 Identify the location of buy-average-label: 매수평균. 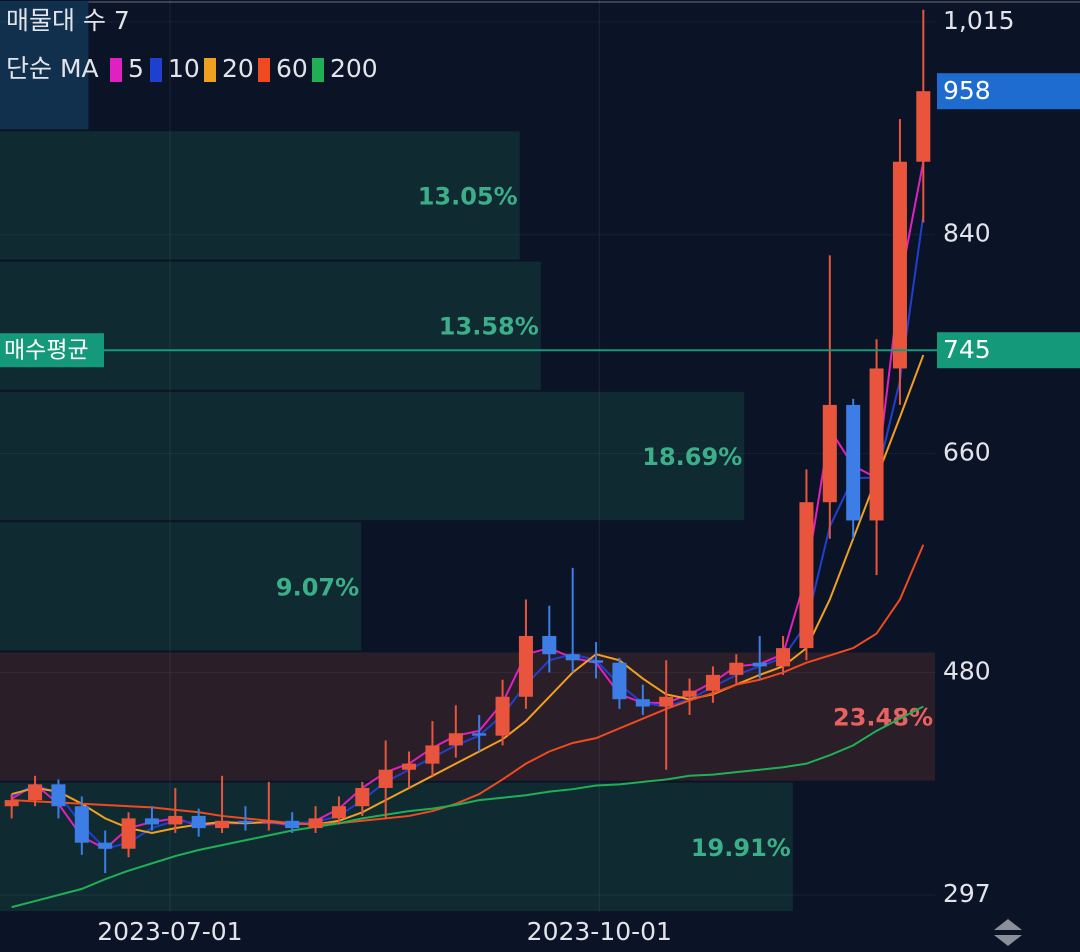
(46, 351).